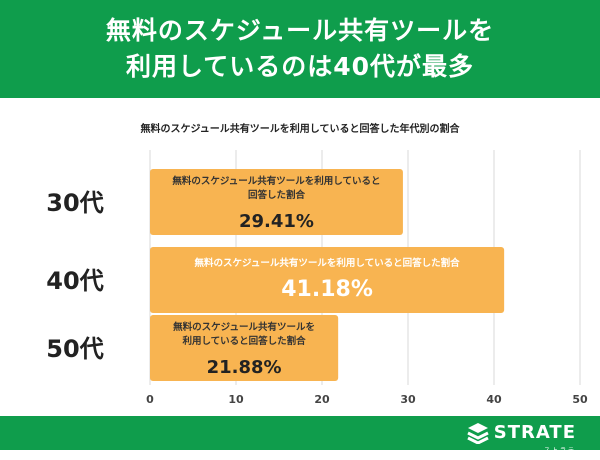  I want to click on brand-logo: STRATE ストラテ, so click(521, 437).